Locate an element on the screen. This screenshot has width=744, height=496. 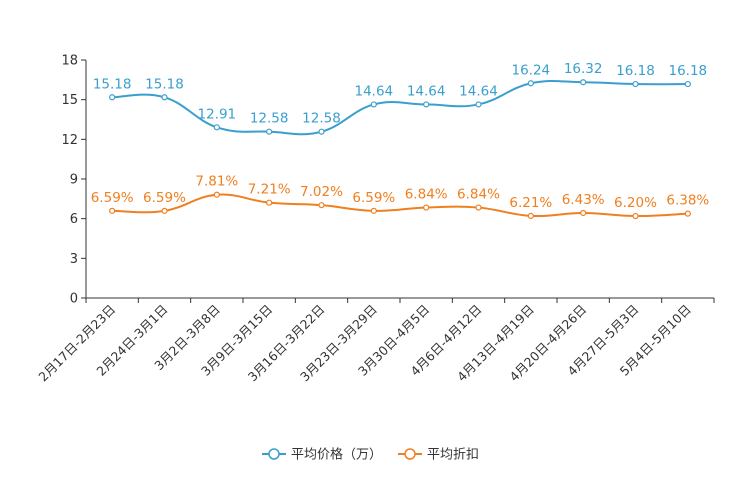
data-label: 7.21% is located at coordinates (269, 190).